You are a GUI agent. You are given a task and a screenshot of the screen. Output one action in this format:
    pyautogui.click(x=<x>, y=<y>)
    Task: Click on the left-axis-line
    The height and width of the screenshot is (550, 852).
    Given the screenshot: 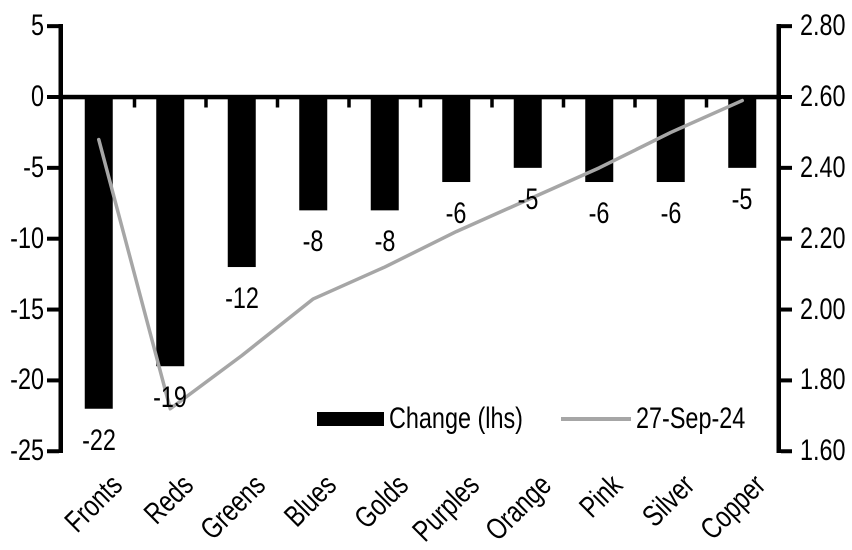 What is the action you would take?
    pyautogui.click(x=60, y=238)
    